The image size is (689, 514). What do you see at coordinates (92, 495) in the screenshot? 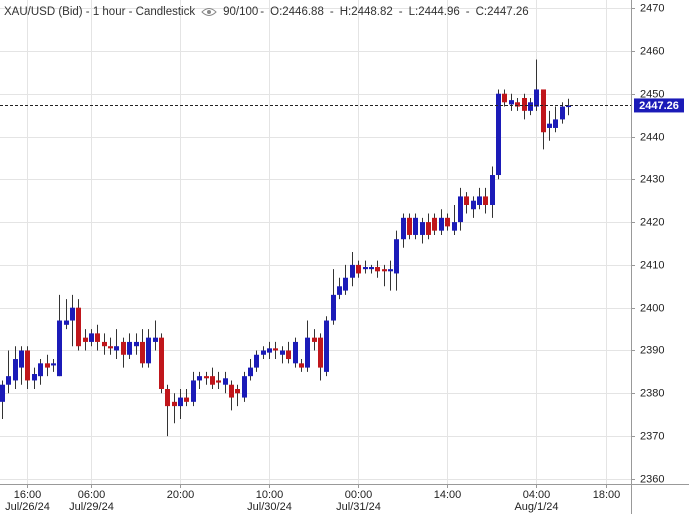
I see `x-tick-label: 06:00` at bounding box center [92, 495].